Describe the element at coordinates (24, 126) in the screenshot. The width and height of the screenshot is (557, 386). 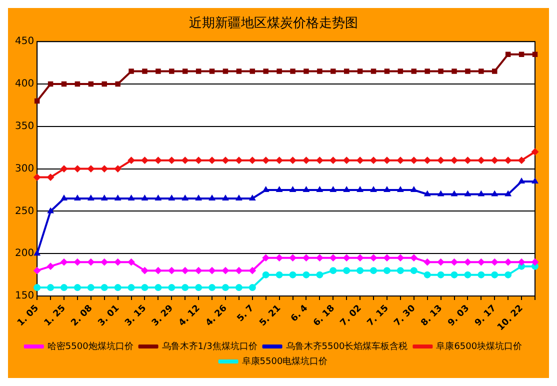
I see `y-tick-label: 350` at that location.